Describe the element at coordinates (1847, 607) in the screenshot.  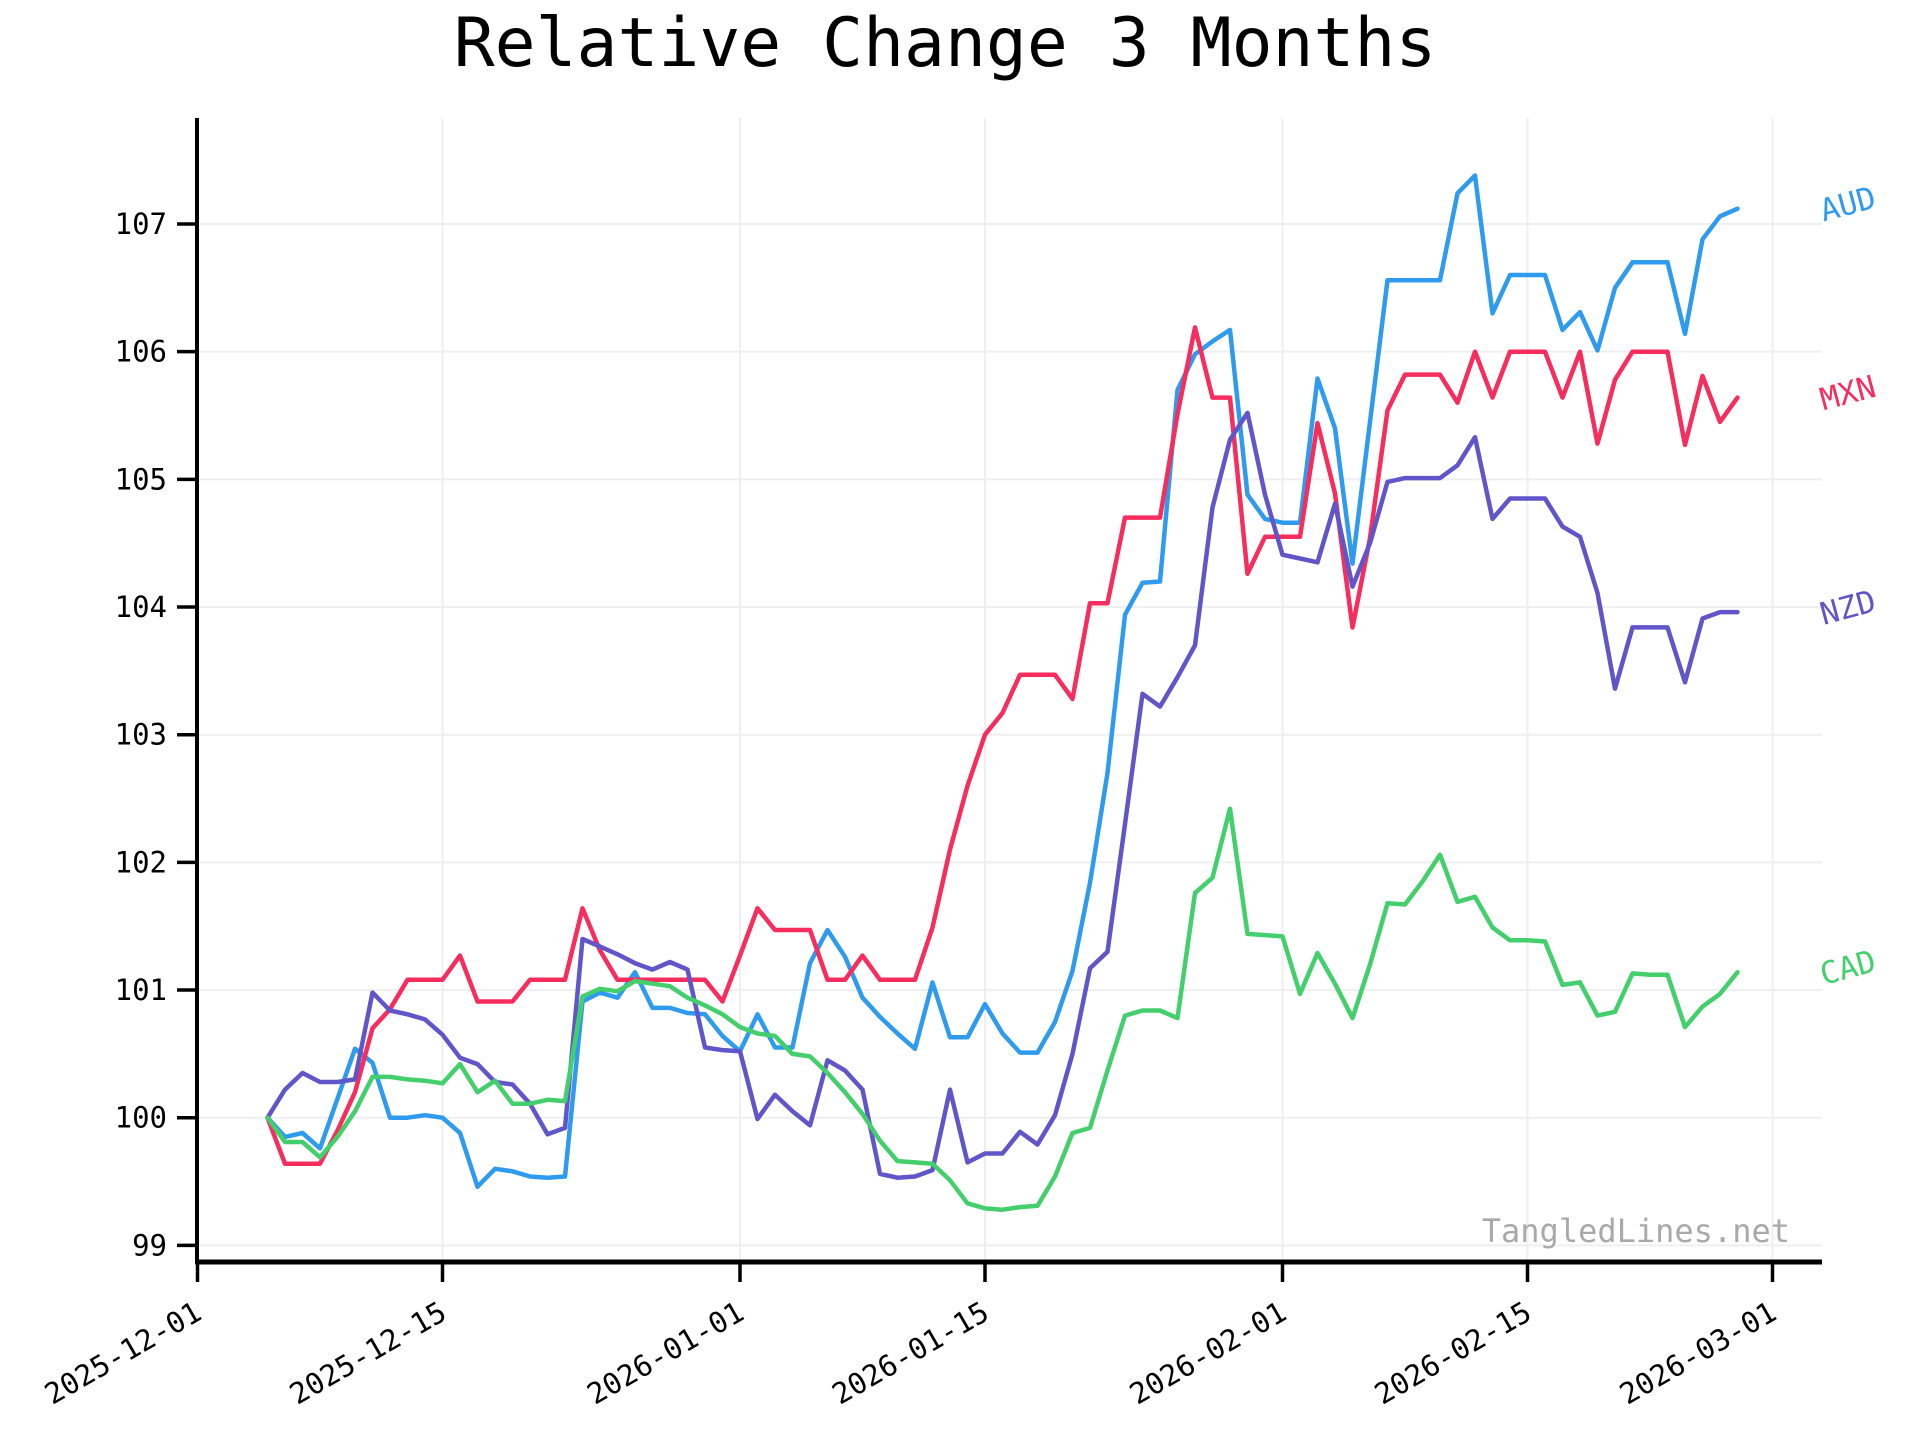
I see `series-label-NZD: NZD` at that location.